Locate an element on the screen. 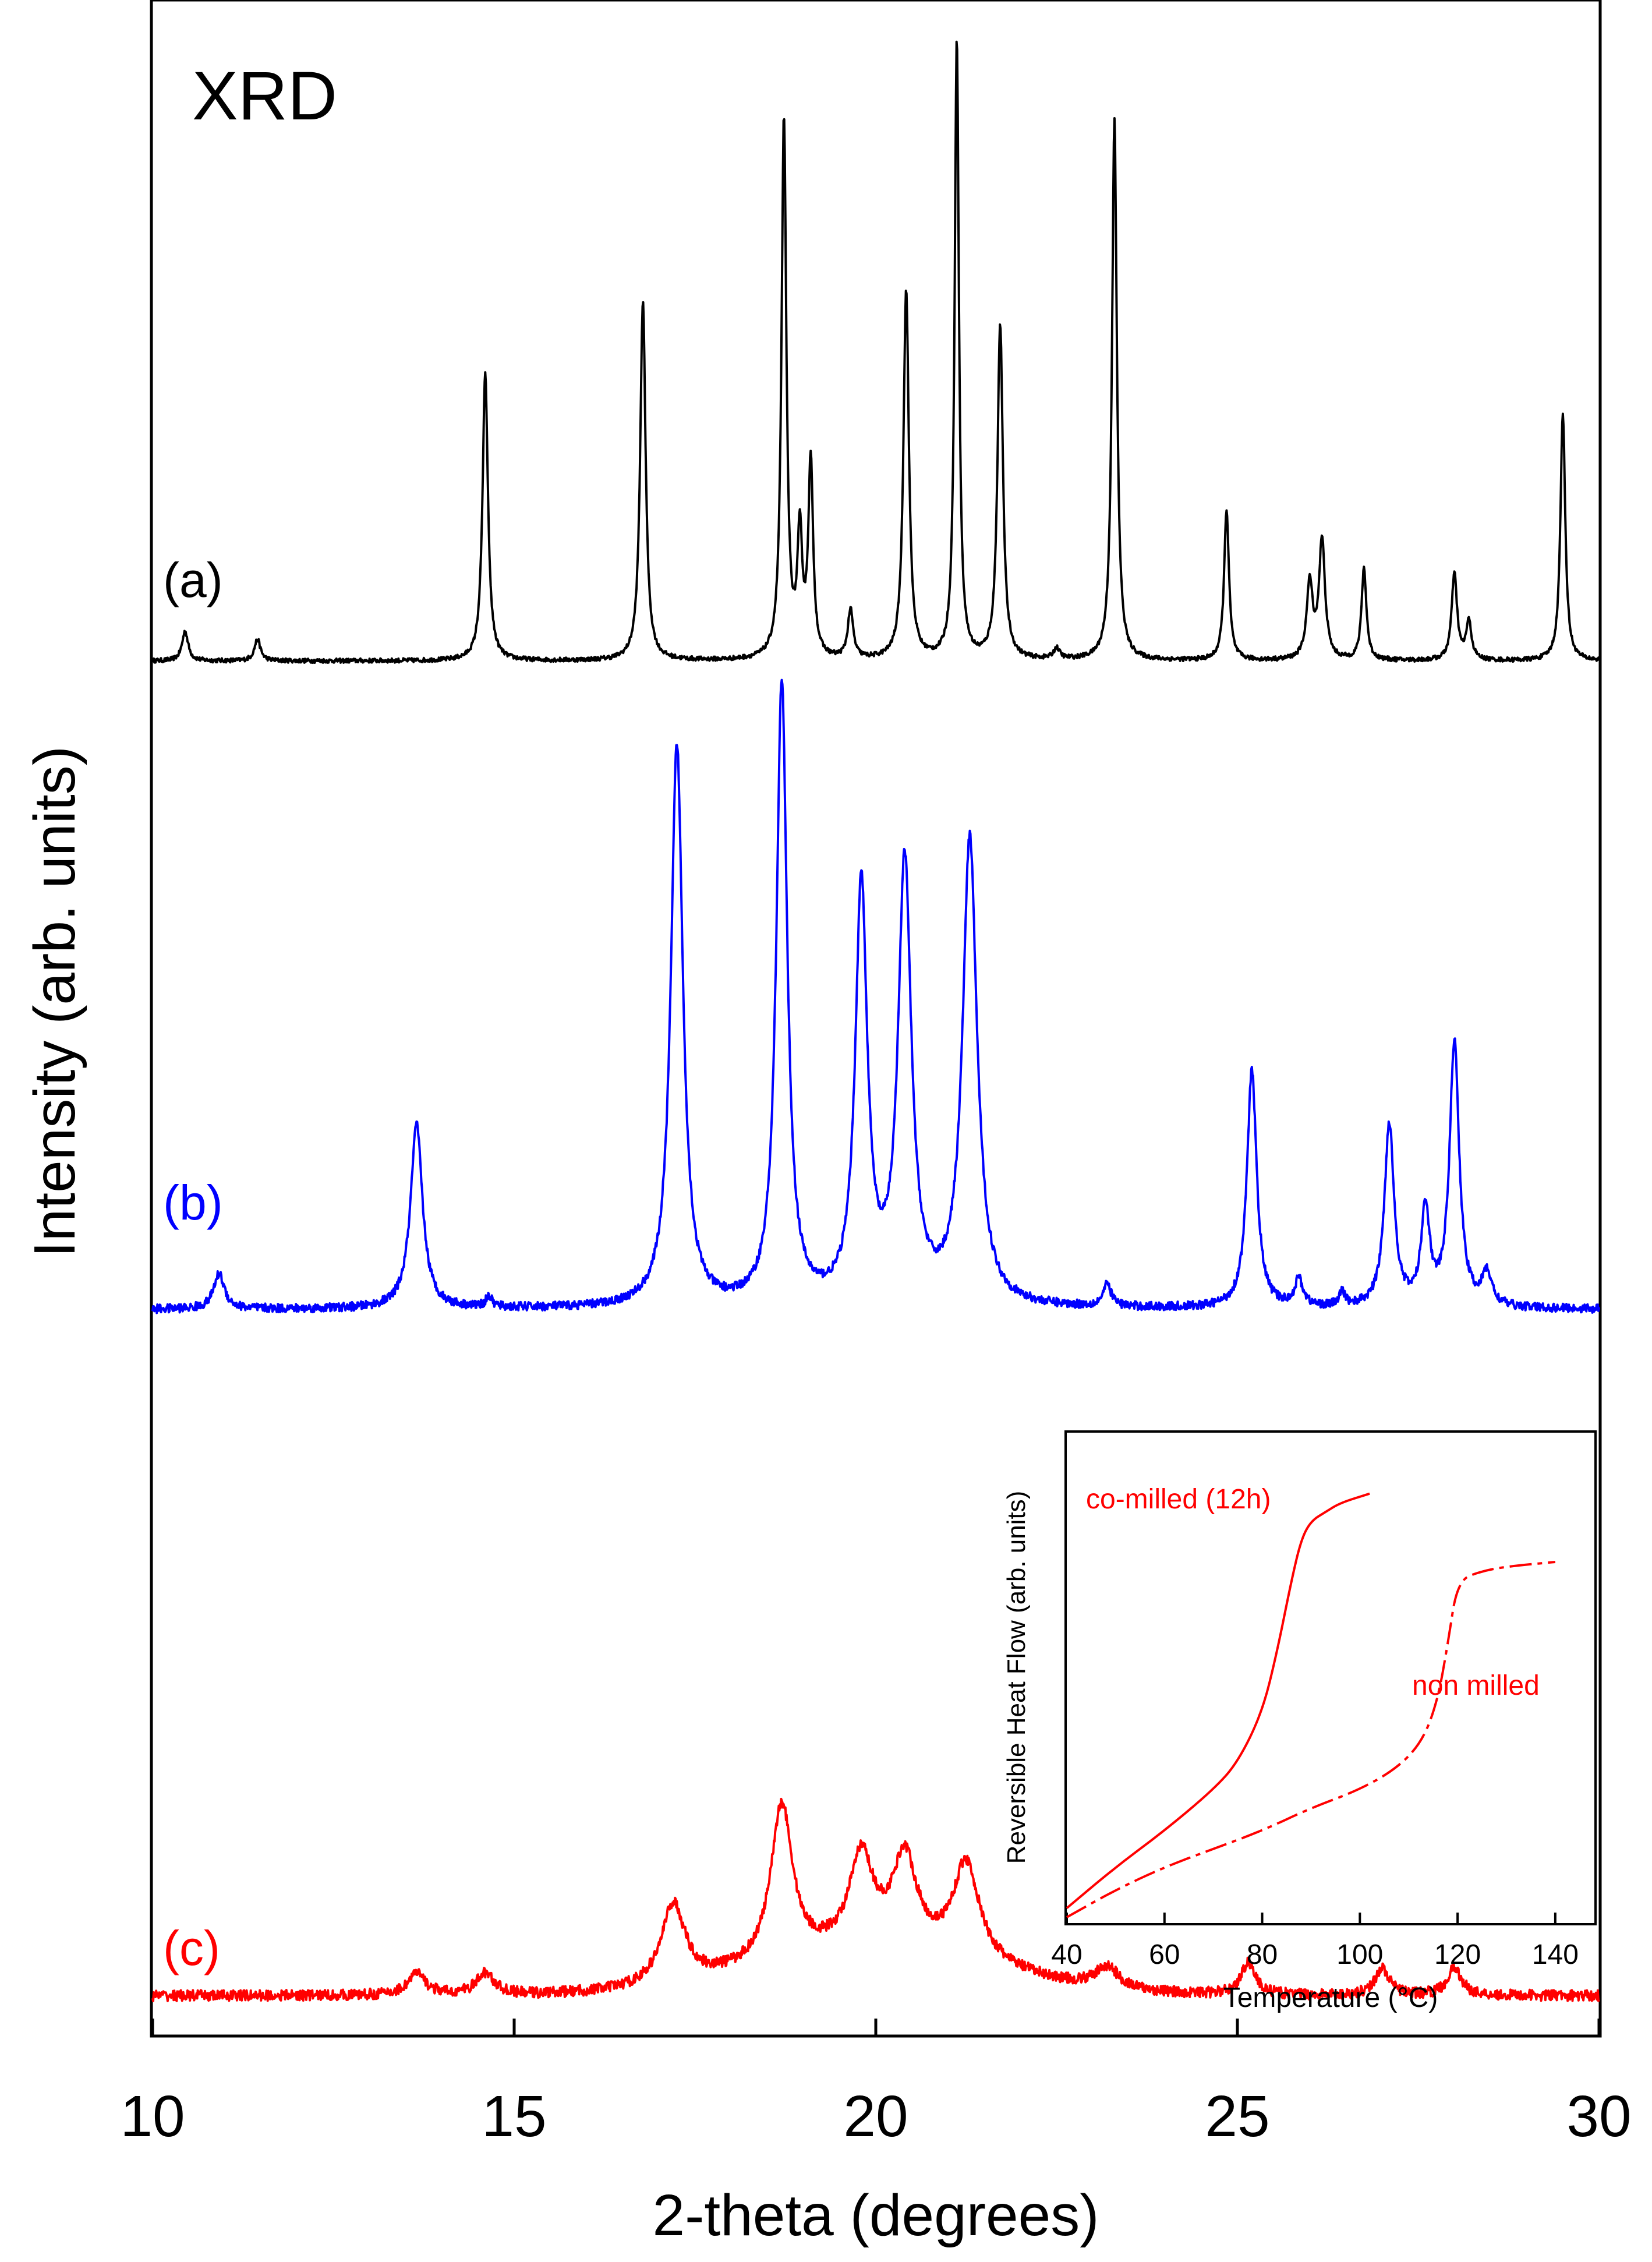  inset-x-tick-label: 140 is located at coordinates (1555, 1954).